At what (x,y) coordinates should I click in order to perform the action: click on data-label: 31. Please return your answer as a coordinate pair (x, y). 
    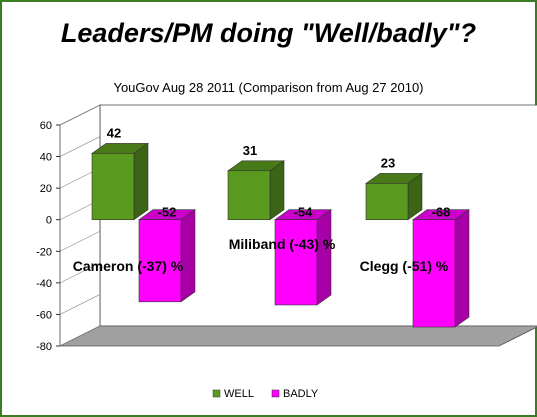
    Looking at the image, I should click on (250, 150).